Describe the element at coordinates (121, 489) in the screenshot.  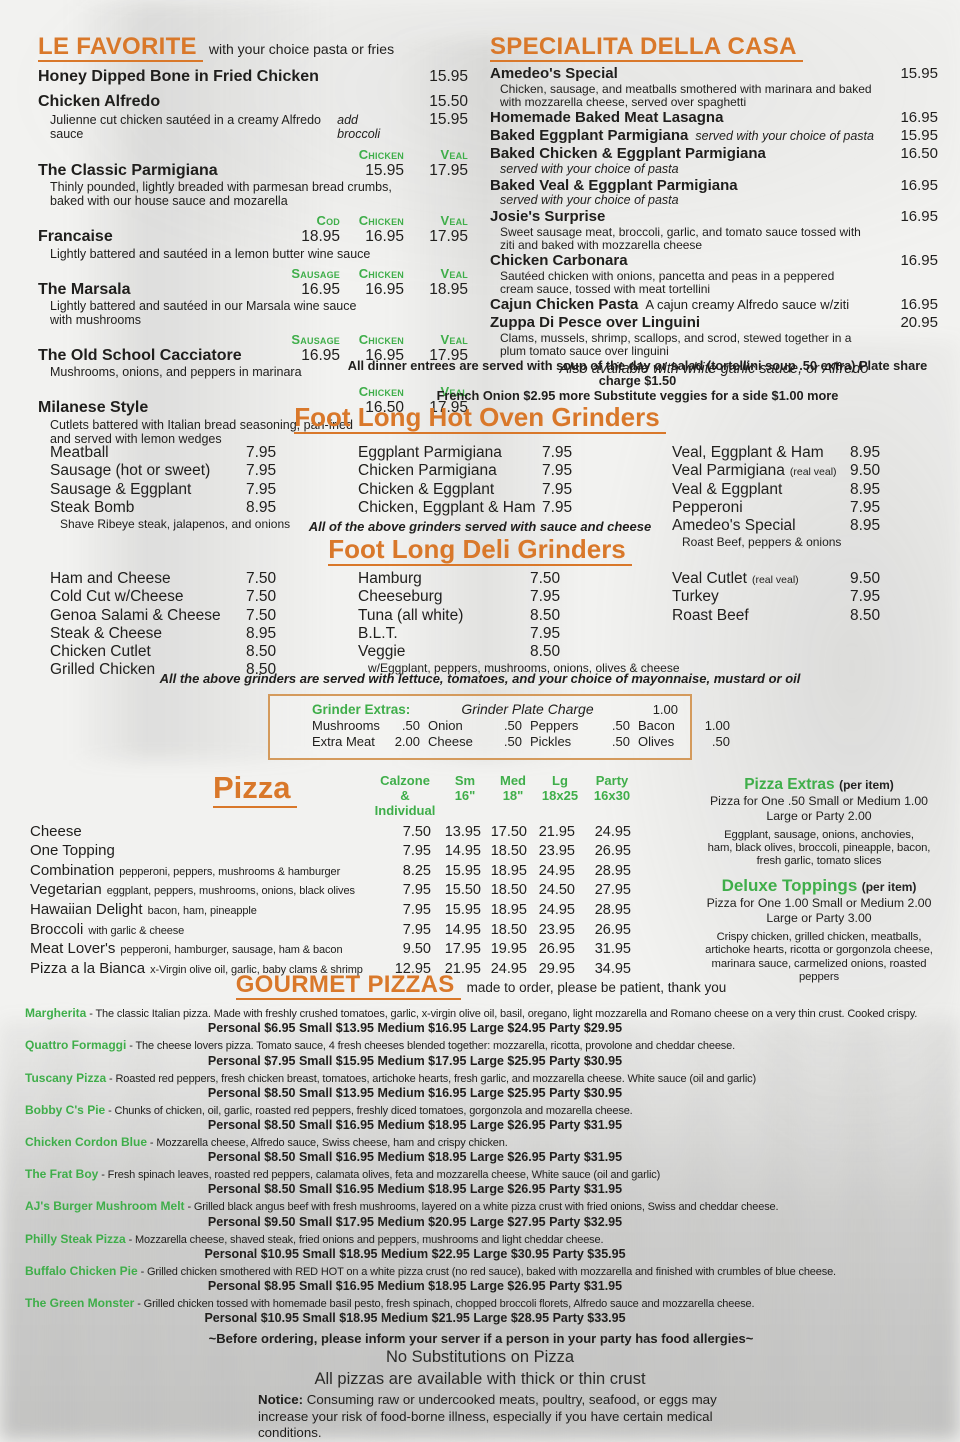
I see `item-name: Sausage & Eggplant` at that location.